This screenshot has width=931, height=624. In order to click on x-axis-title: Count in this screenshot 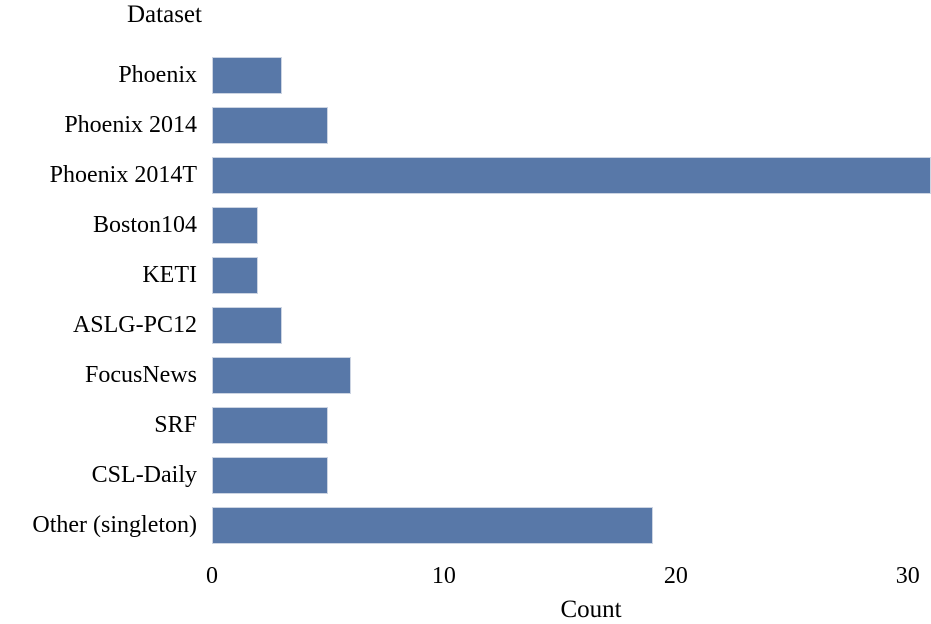, I will do `click(591, 609)`.